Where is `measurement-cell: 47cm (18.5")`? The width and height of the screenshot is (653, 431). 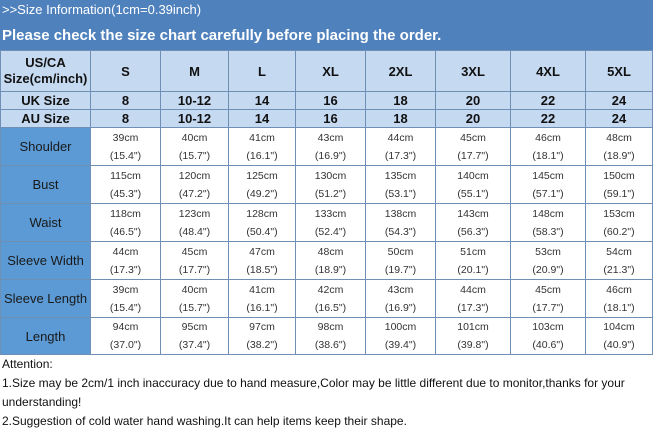 measurement-cell: 47cm (18.5") is located at coordinates (262, 260).